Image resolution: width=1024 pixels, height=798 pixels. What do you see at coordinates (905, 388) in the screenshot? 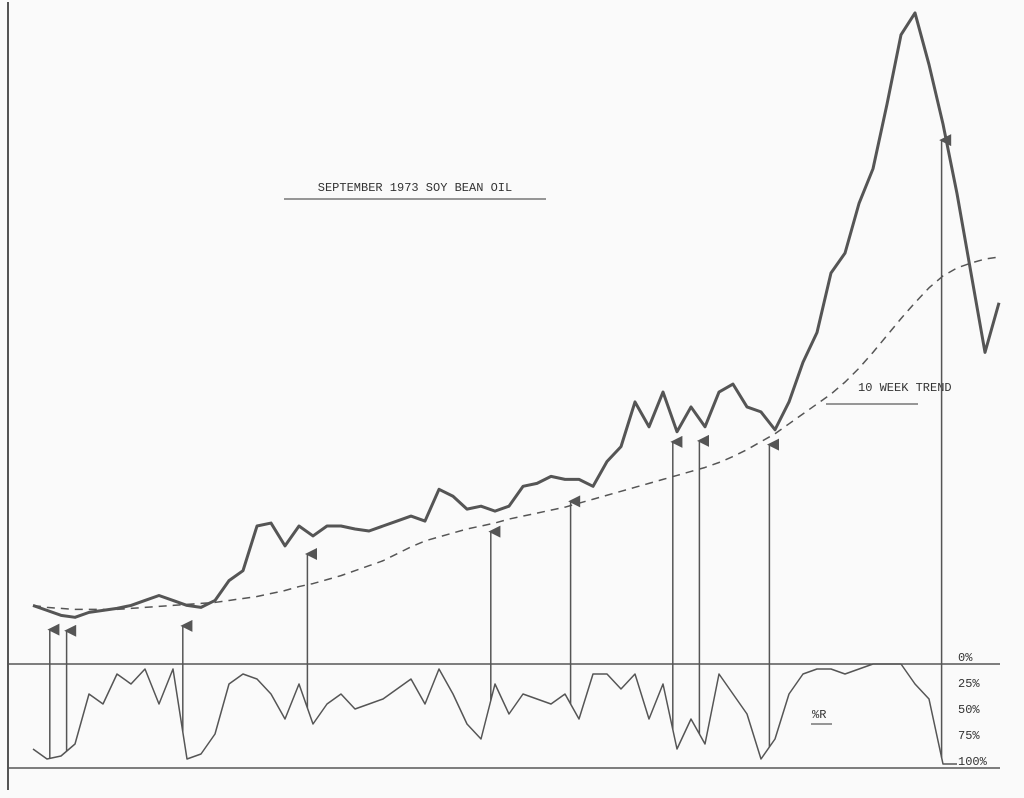
I see `series-label: 10 WEEK TREND` at bounding box center [905, 388].